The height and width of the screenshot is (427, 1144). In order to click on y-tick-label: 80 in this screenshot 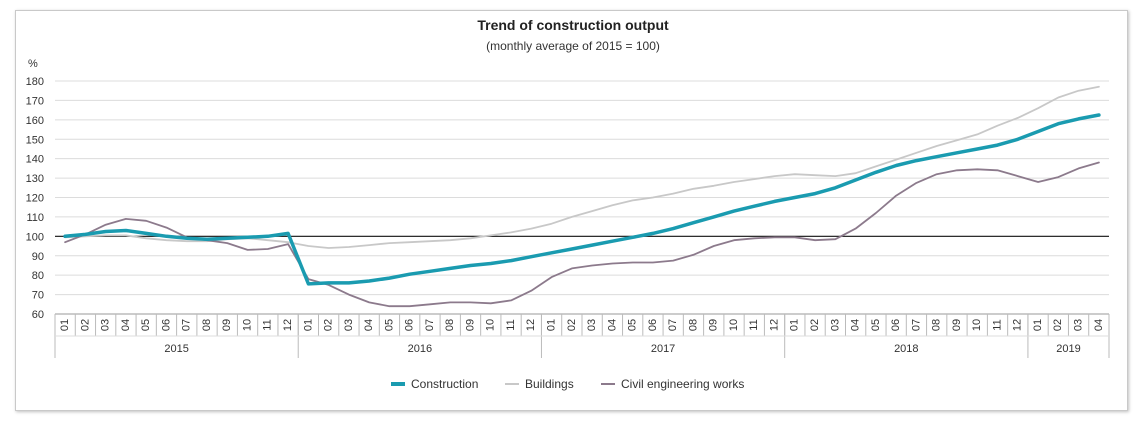, I will do `click(38, 276)`.